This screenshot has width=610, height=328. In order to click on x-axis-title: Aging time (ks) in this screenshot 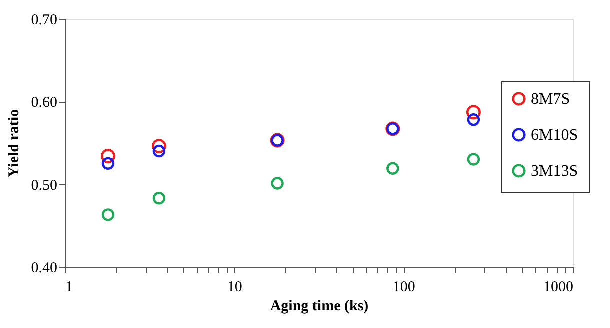, I will do `click(319, 306)`.